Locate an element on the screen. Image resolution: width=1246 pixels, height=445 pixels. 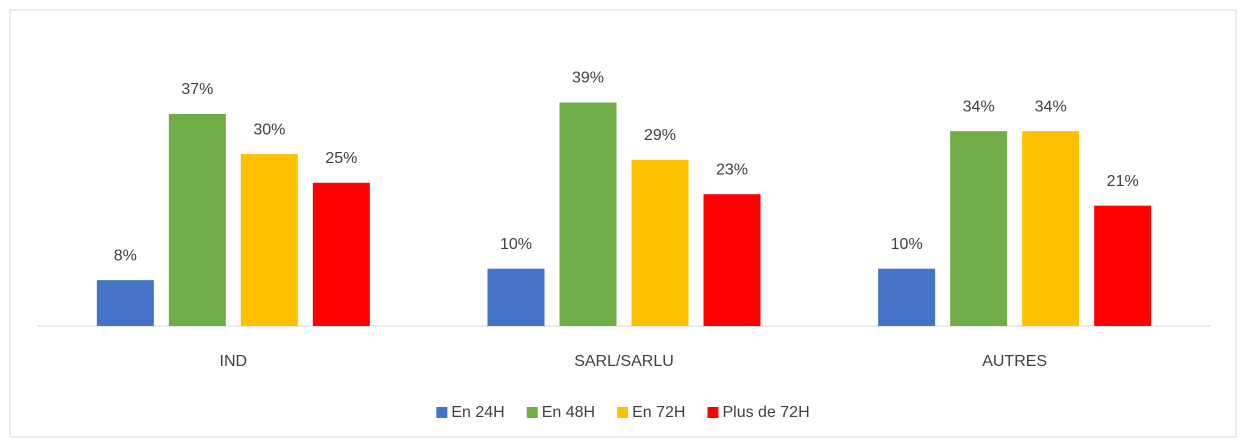
legend-label: Plus de 72H is located at coordinates (765, 412).